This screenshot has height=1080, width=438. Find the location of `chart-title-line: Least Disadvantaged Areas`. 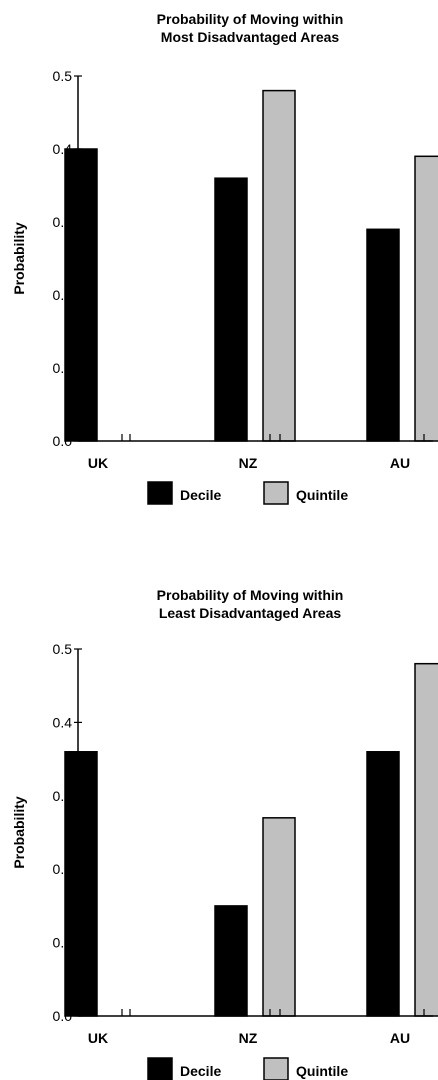

chart-title-line: Least Disadvantaged Areas is located at coordinates (250, 613).